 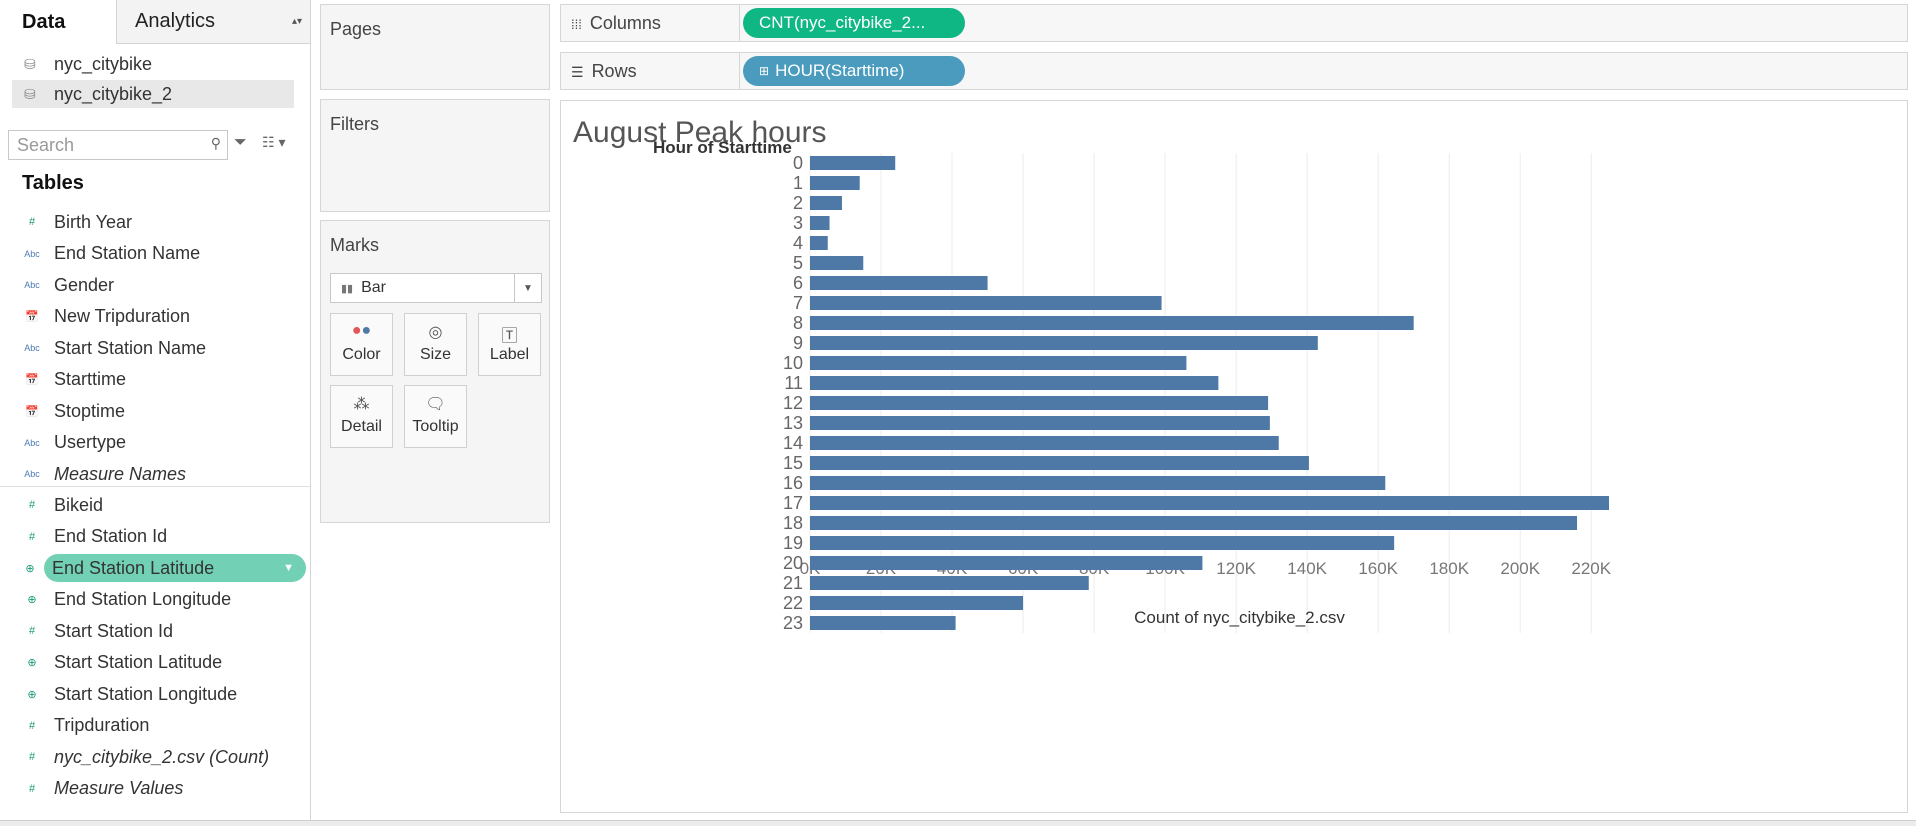 What do you see at coordinates (798, 243) in the screenshot?
I see `y-tick-label: 4` at bounding box center [798, 243].